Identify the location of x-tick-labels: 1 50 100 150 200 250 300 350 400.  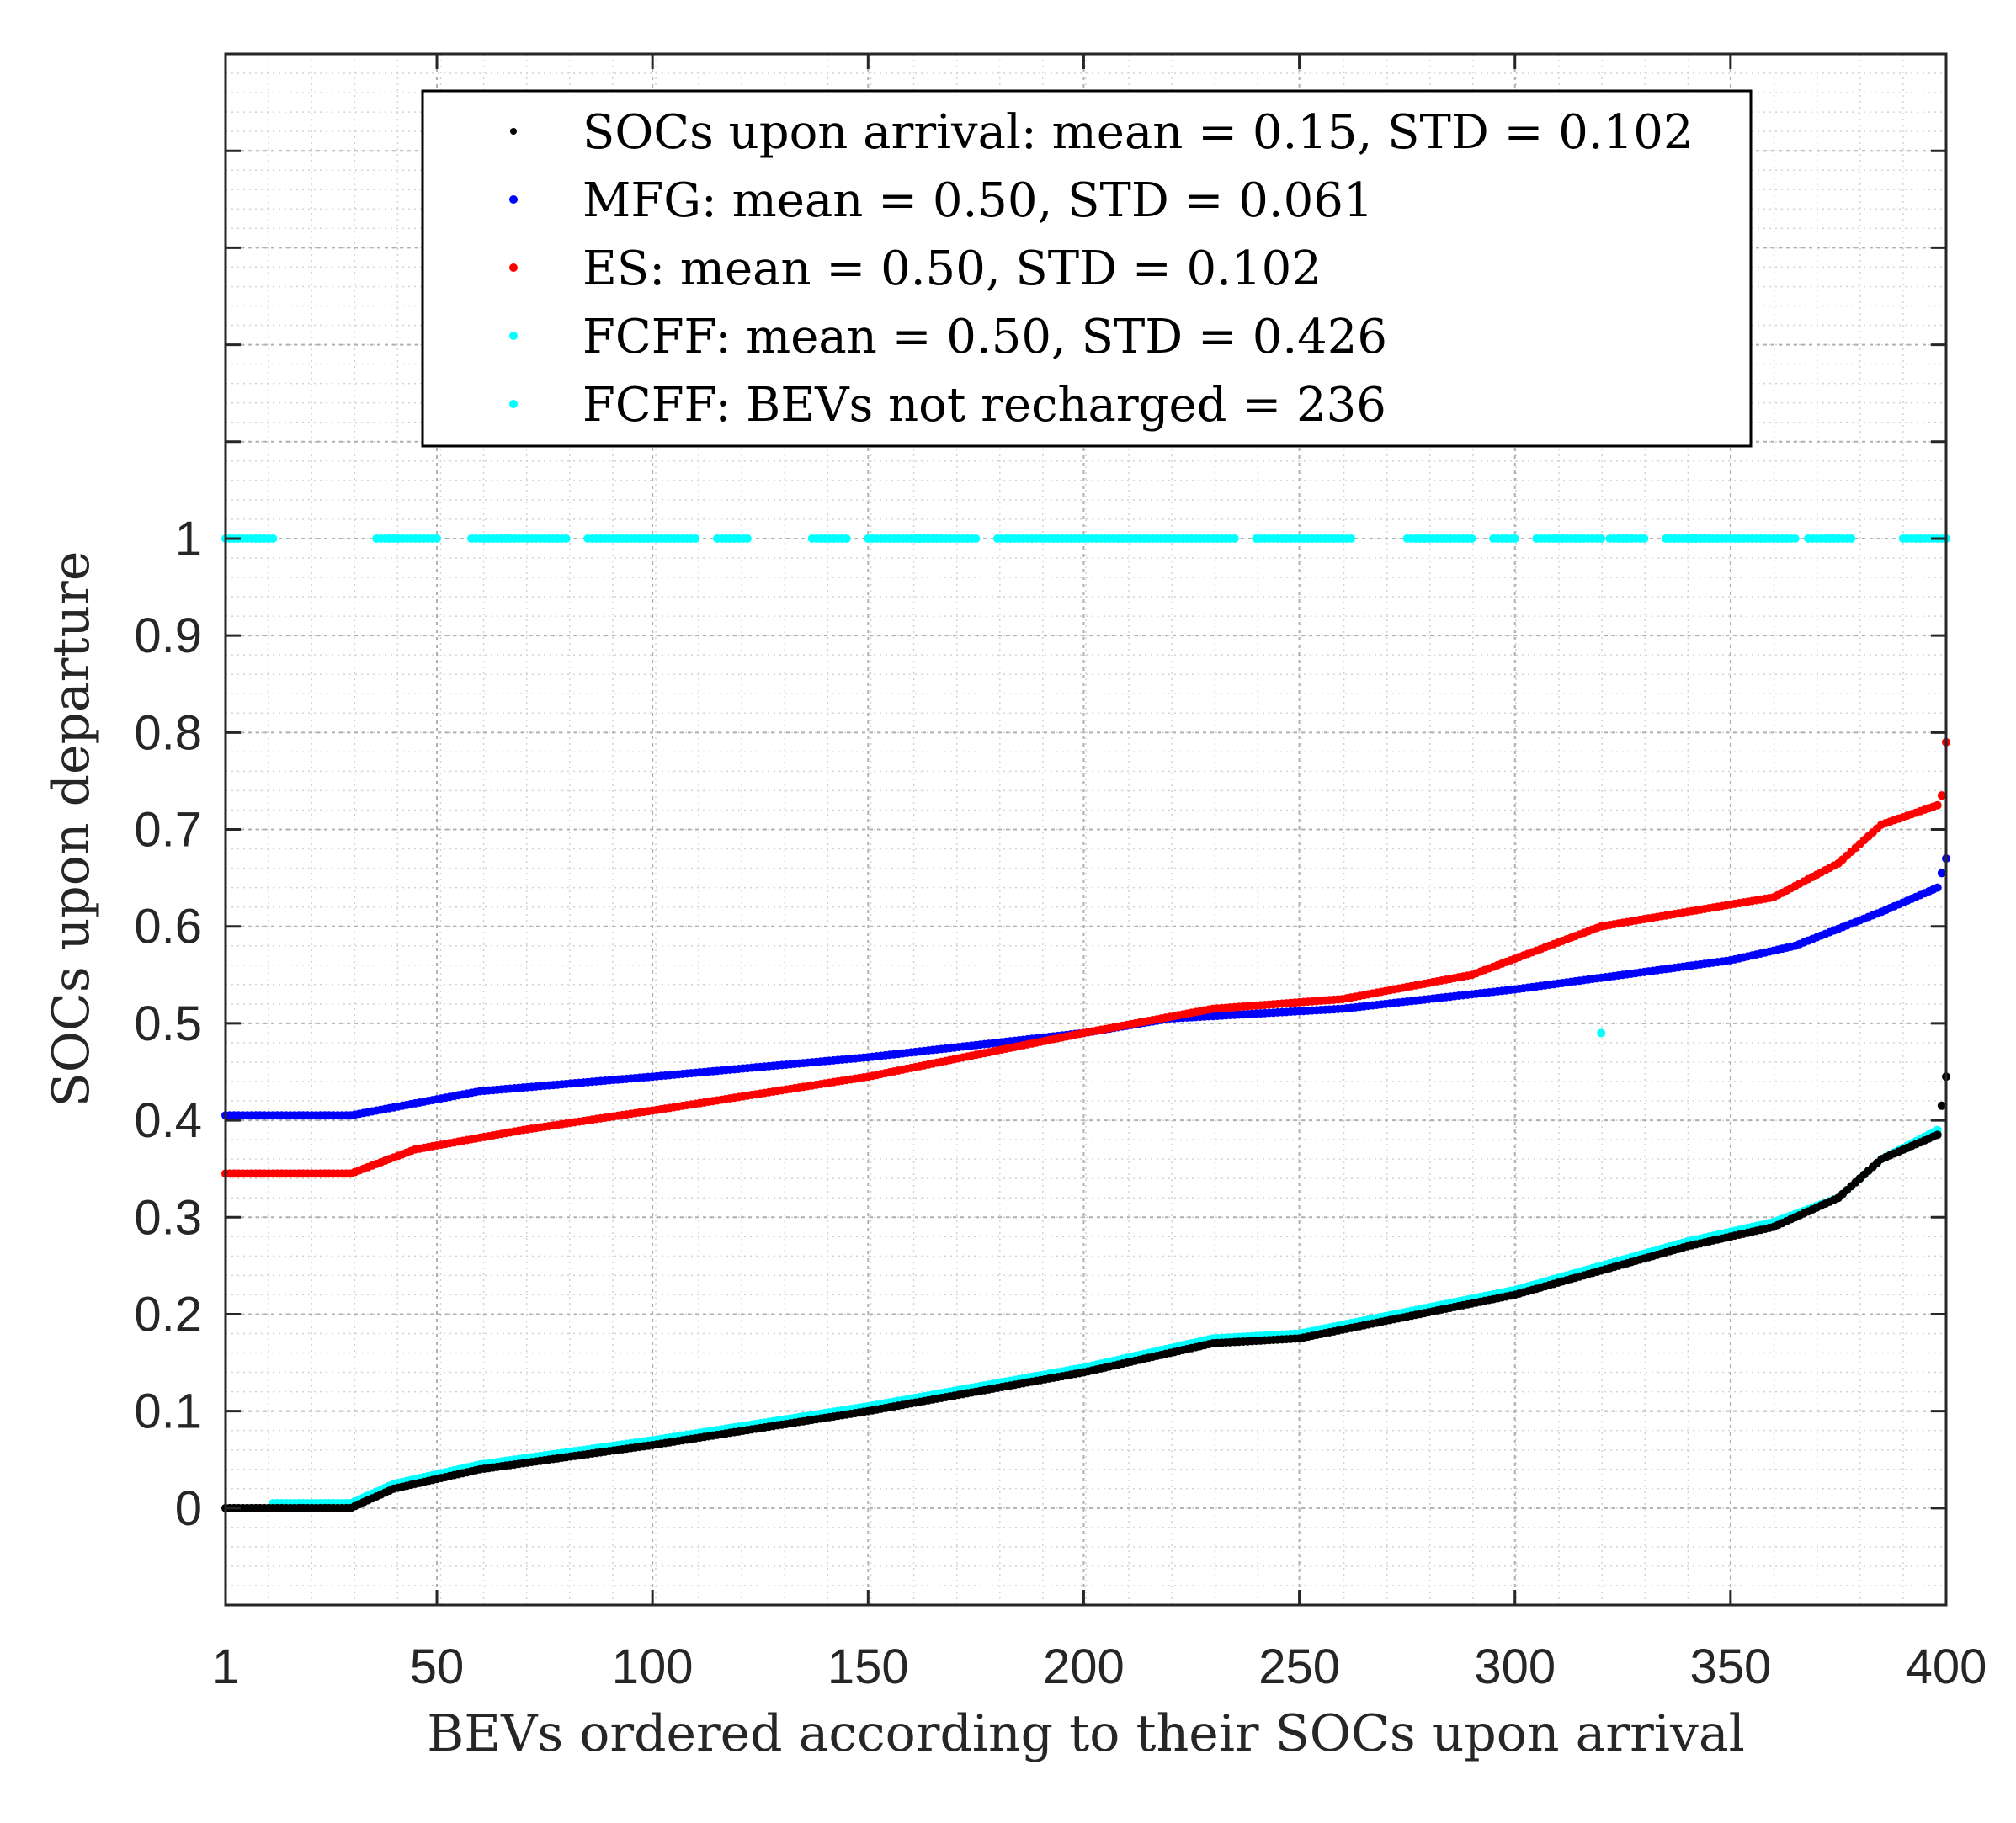
(1099, 1667).